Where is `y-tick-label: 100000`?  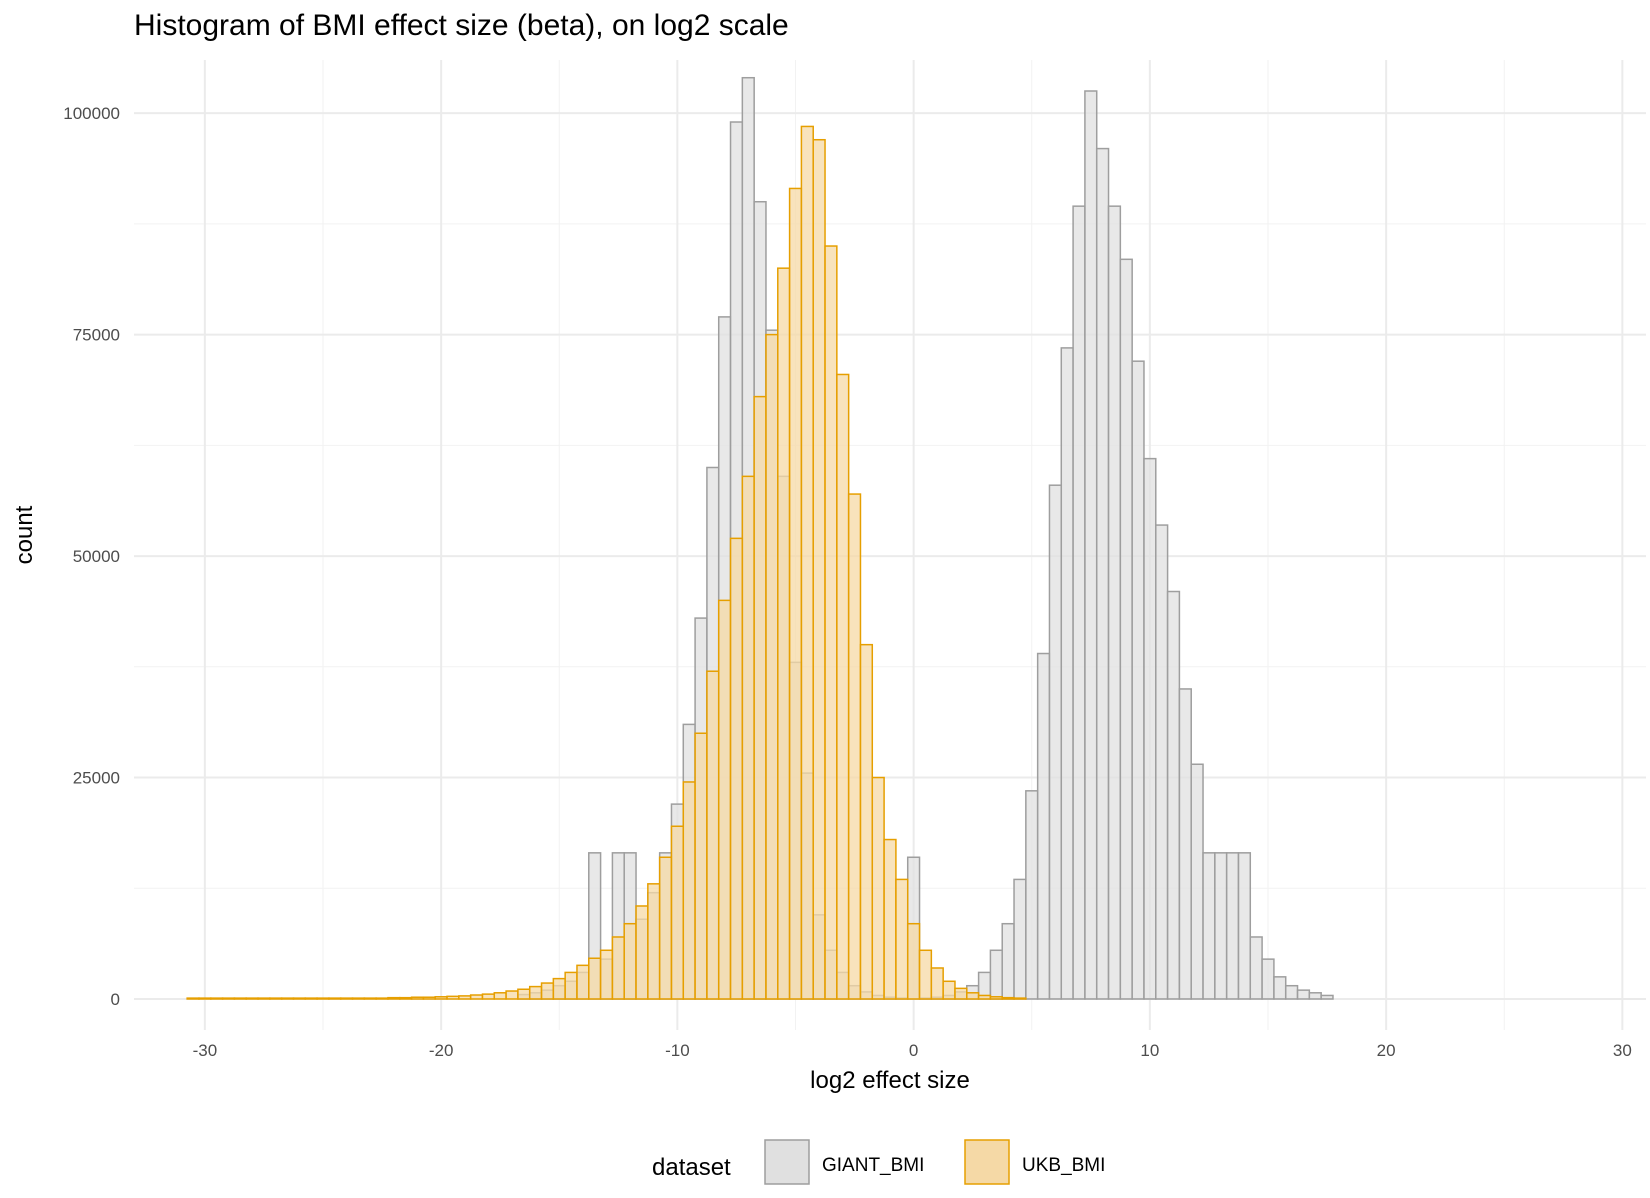 y-tick-label: 100000 is located at coordinates (91, 113).